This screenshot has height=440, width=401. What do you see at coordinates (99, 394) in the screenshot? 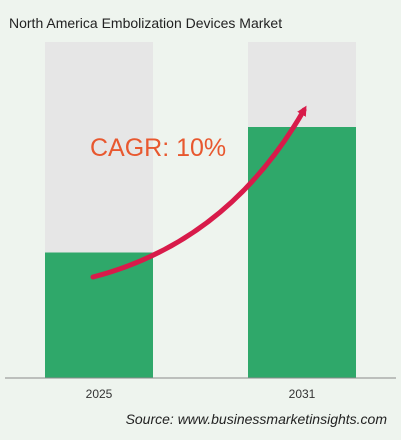
I see `x-tick-label-2025: 2025` at bounding box center [99, 394].